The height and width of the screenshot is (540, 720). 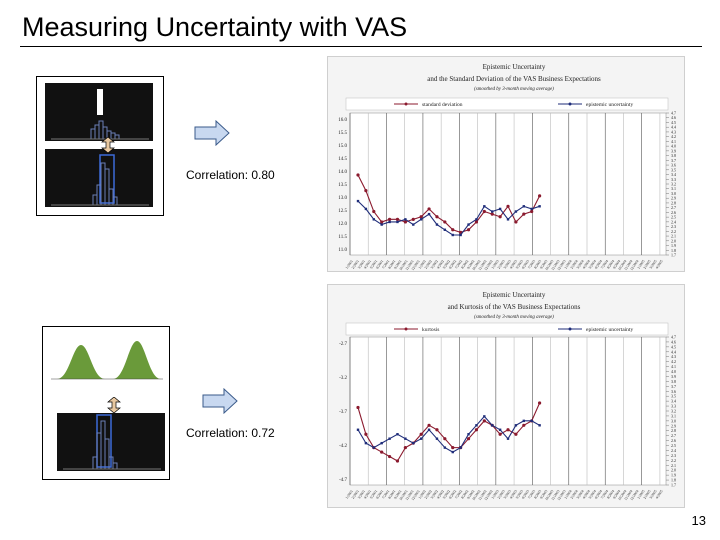 I want to click on legend-marker, so click(x=406, y=329).